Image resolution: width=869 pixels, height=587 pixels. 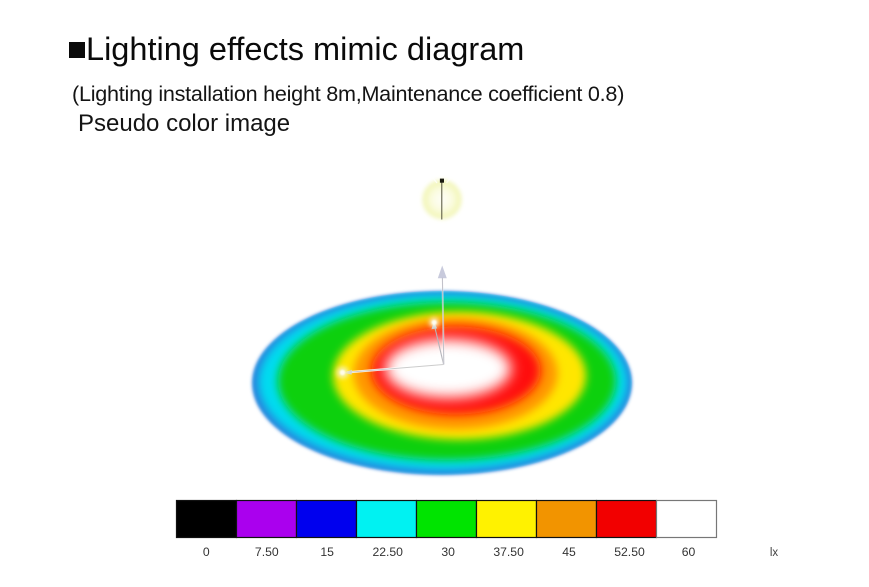 What do you see at coordinates (689, 552) in the screenshot?
I see `svg-text: 60` at bounding box center [689, 552].